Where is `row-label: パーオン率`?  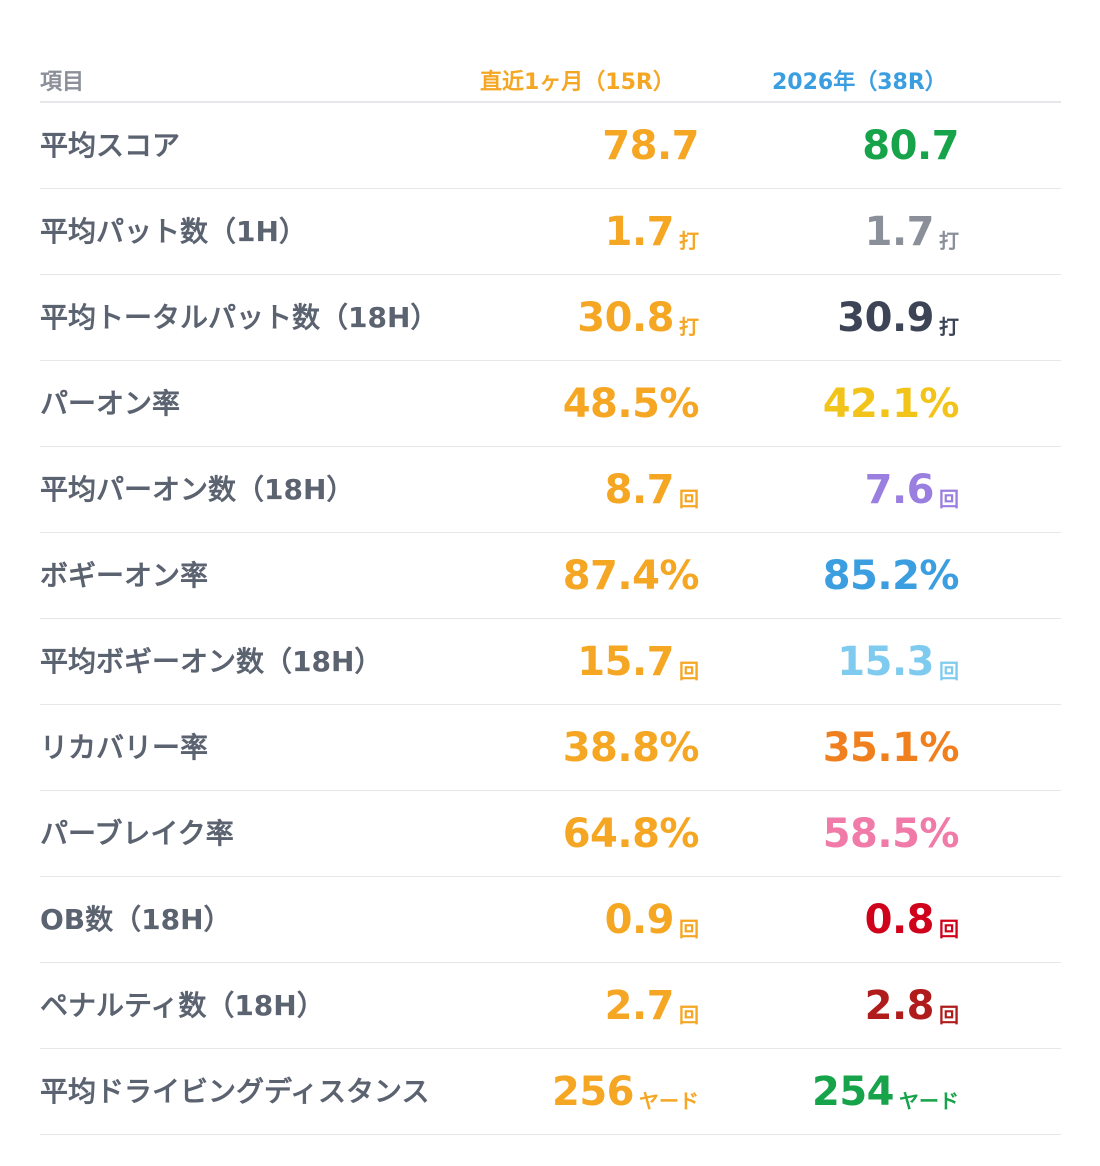
row-label: パーオン率 is located at coordinates (110, 403).